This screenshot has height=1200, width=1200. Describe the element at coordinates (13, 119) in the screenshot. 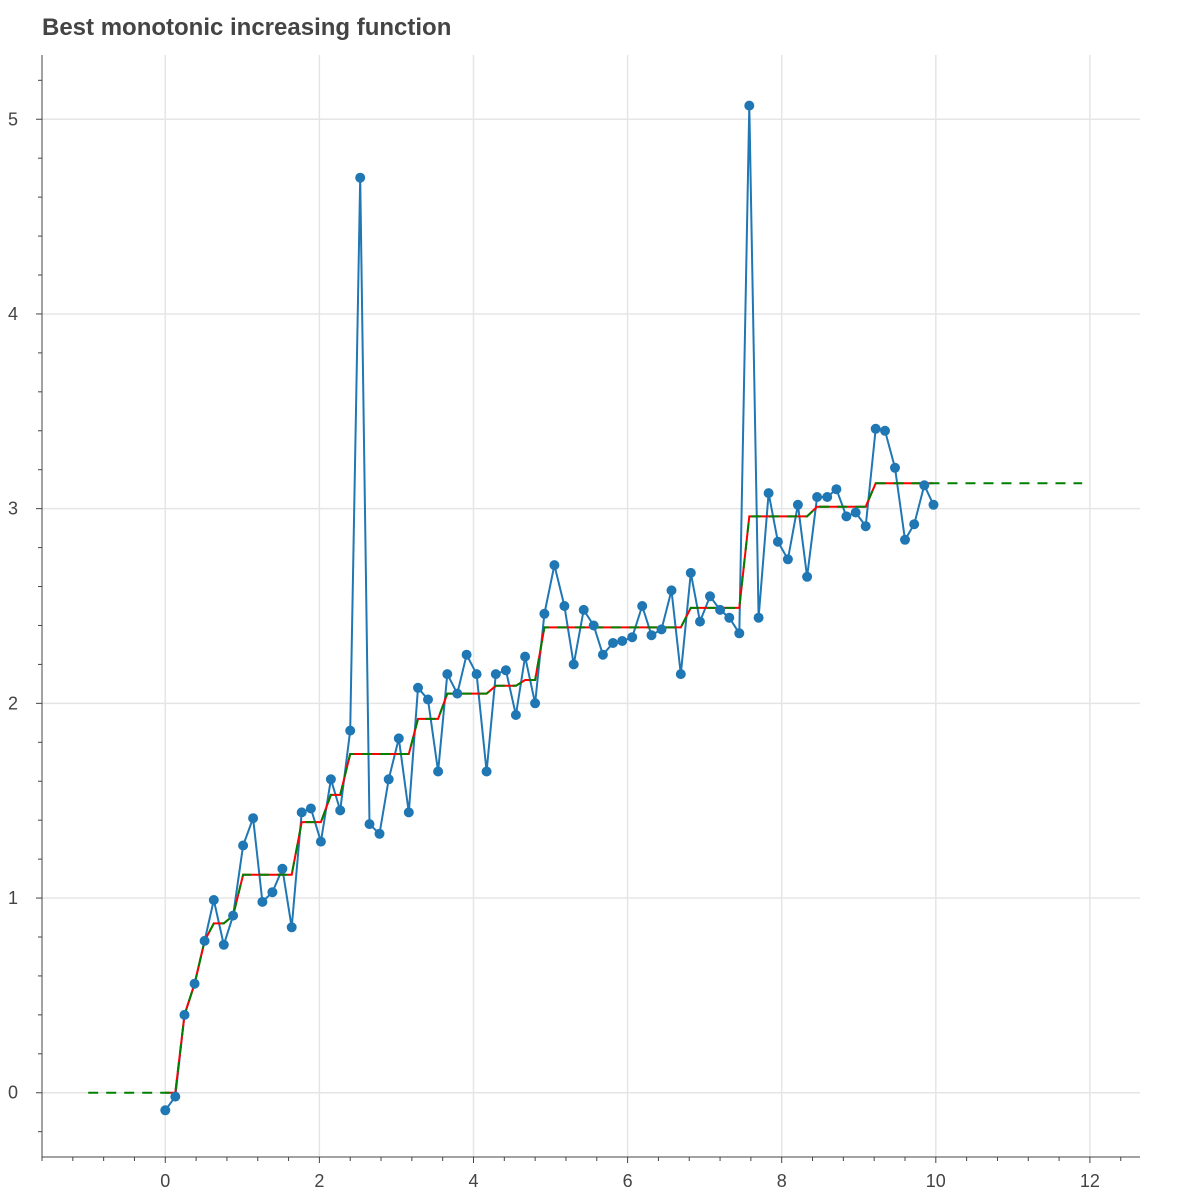

I see `y-tick-label: 5` at that location.